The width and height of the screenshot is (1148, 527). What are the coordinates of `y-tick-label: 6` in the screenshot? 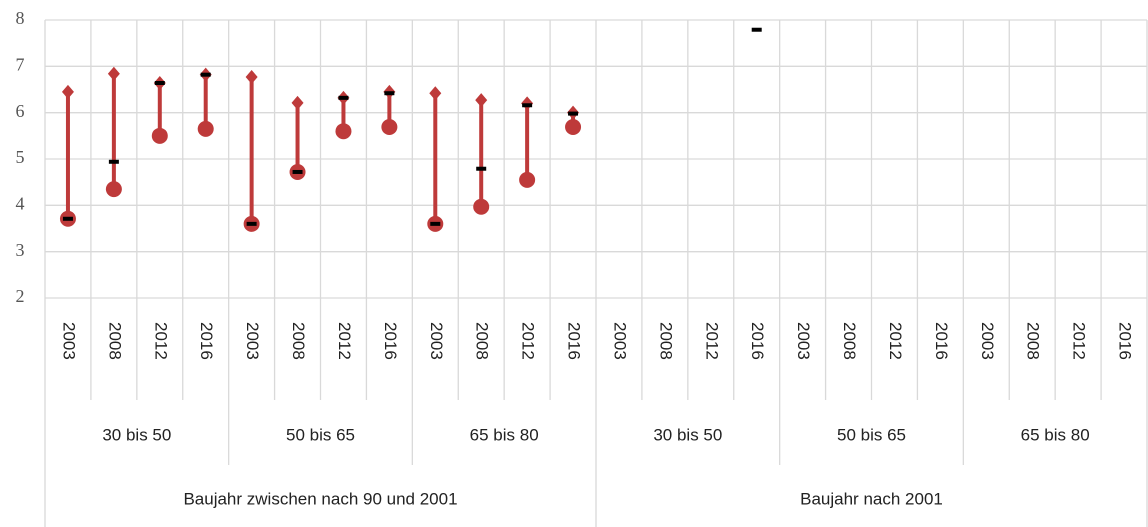 It's located at (20, 111).